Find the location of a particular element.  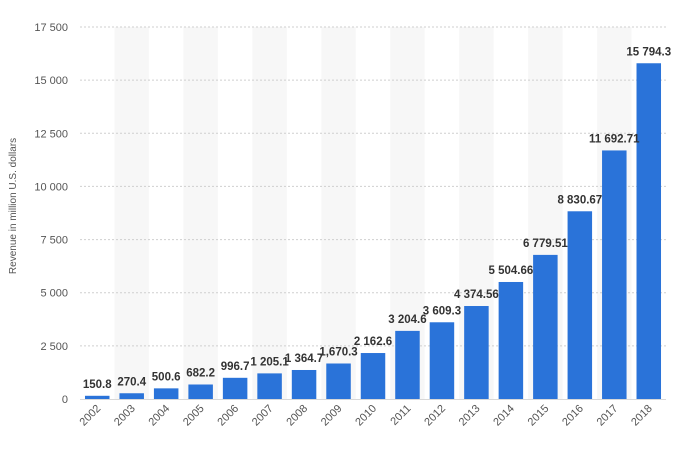

x-tick-label: 2013 is located at coordinates (470, 416).